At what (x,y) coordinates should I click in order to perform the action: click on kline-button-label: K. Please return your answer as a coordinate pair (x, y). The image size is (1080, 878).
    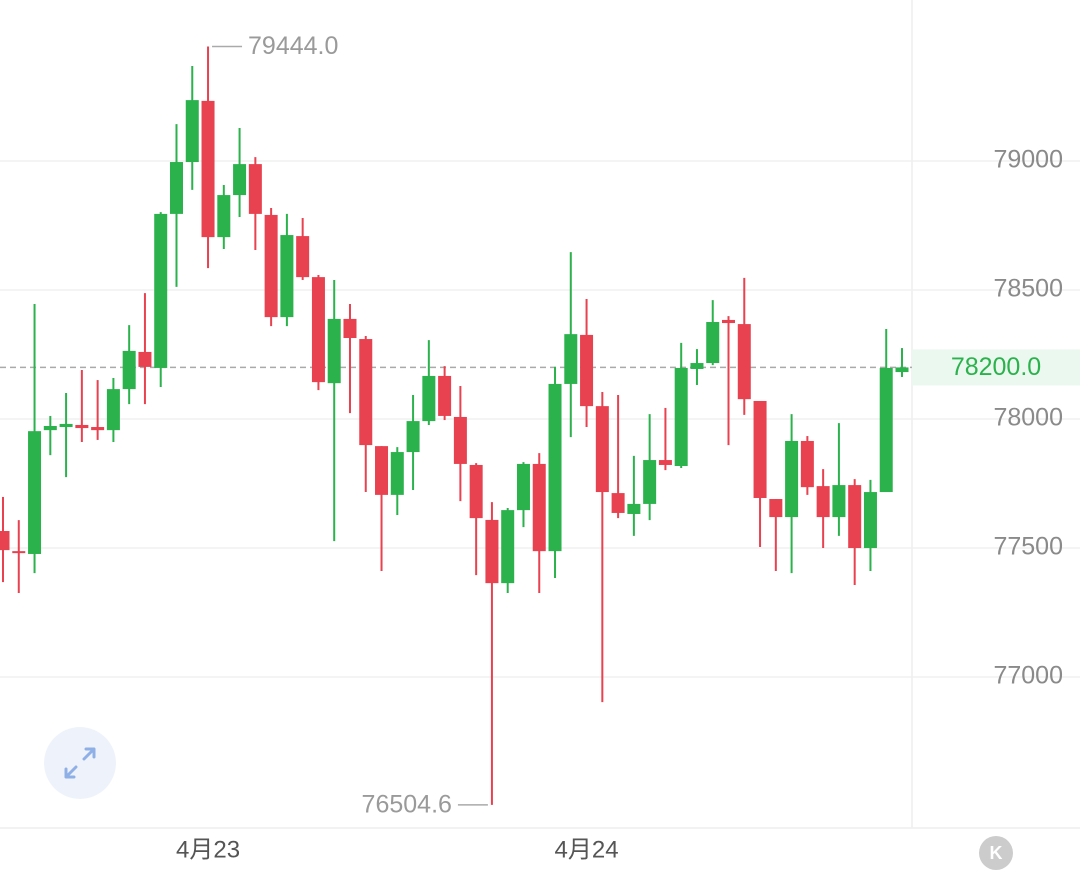
    Looking at the image, I should click on (996, 853).